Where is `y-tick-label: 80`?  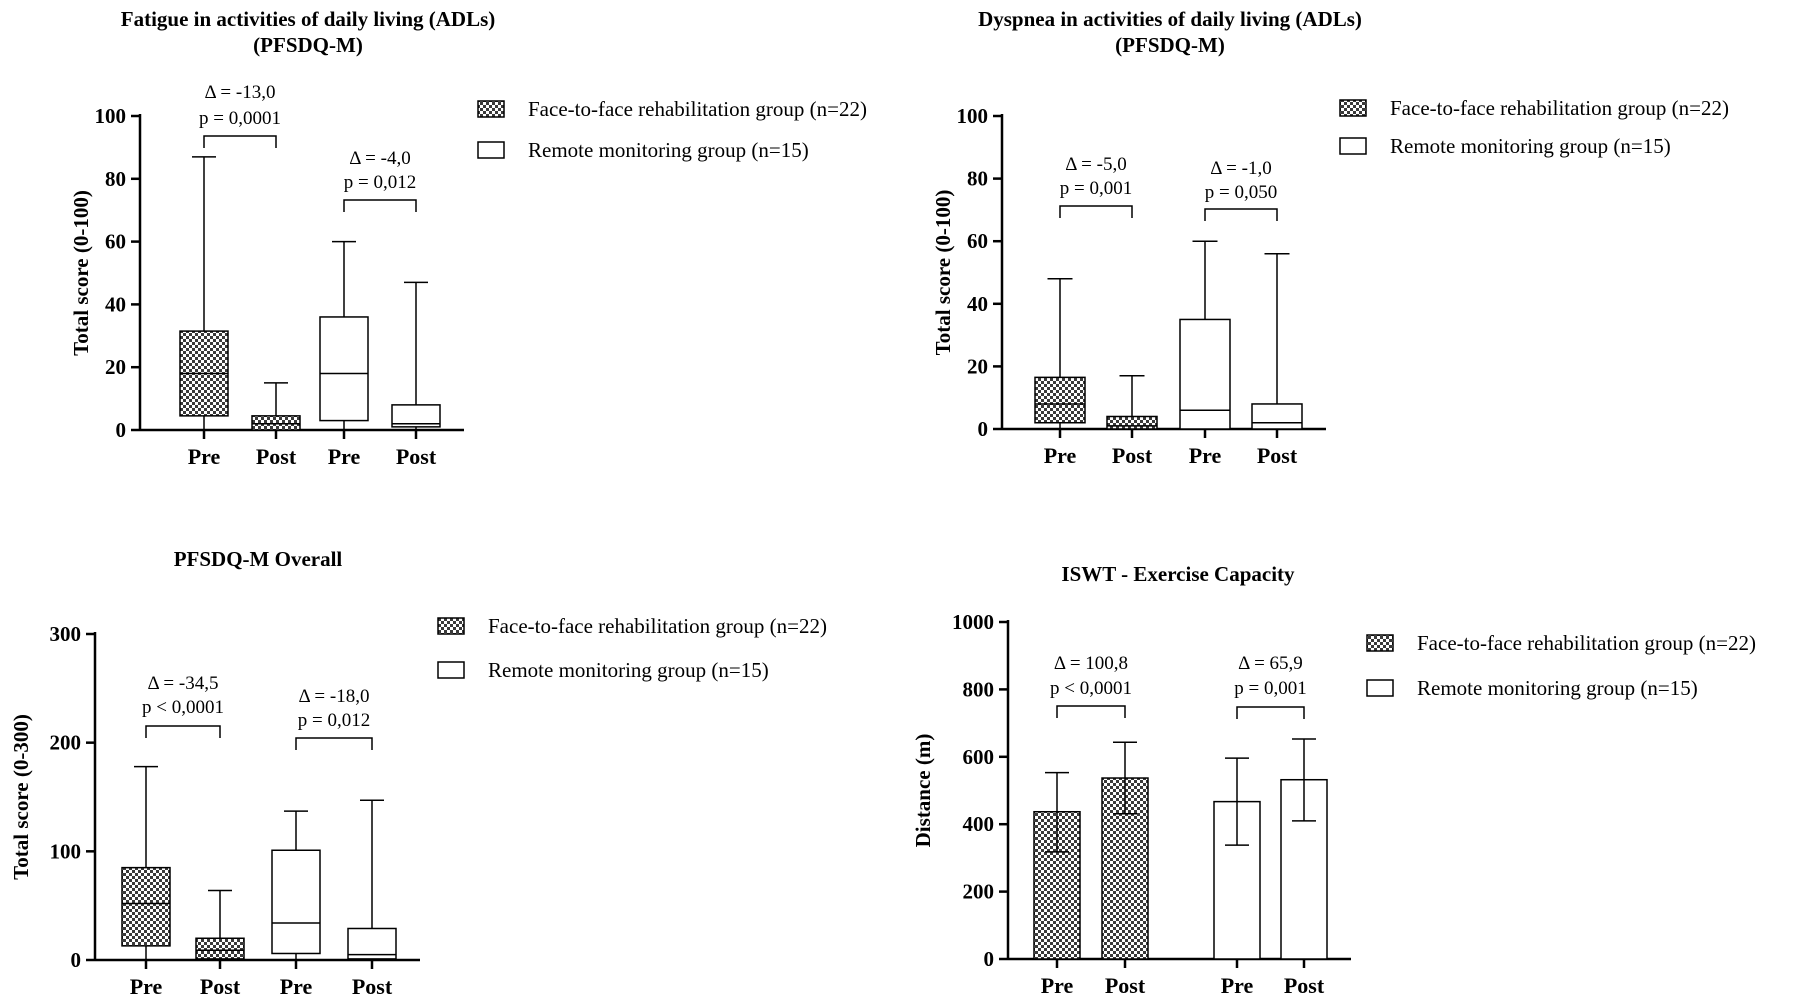
y-tick-label: 80 is located at coordinates (115, 179).